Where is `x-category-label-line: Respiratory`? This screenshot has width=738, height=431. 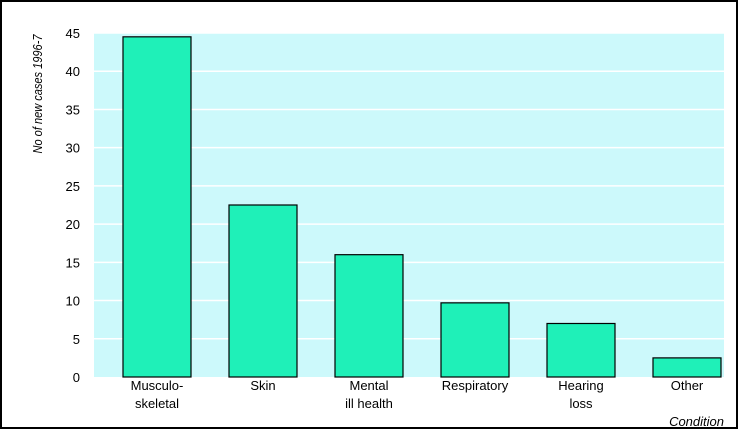
x-category-label-line: Respiratory is located at coordinates (475, 385).